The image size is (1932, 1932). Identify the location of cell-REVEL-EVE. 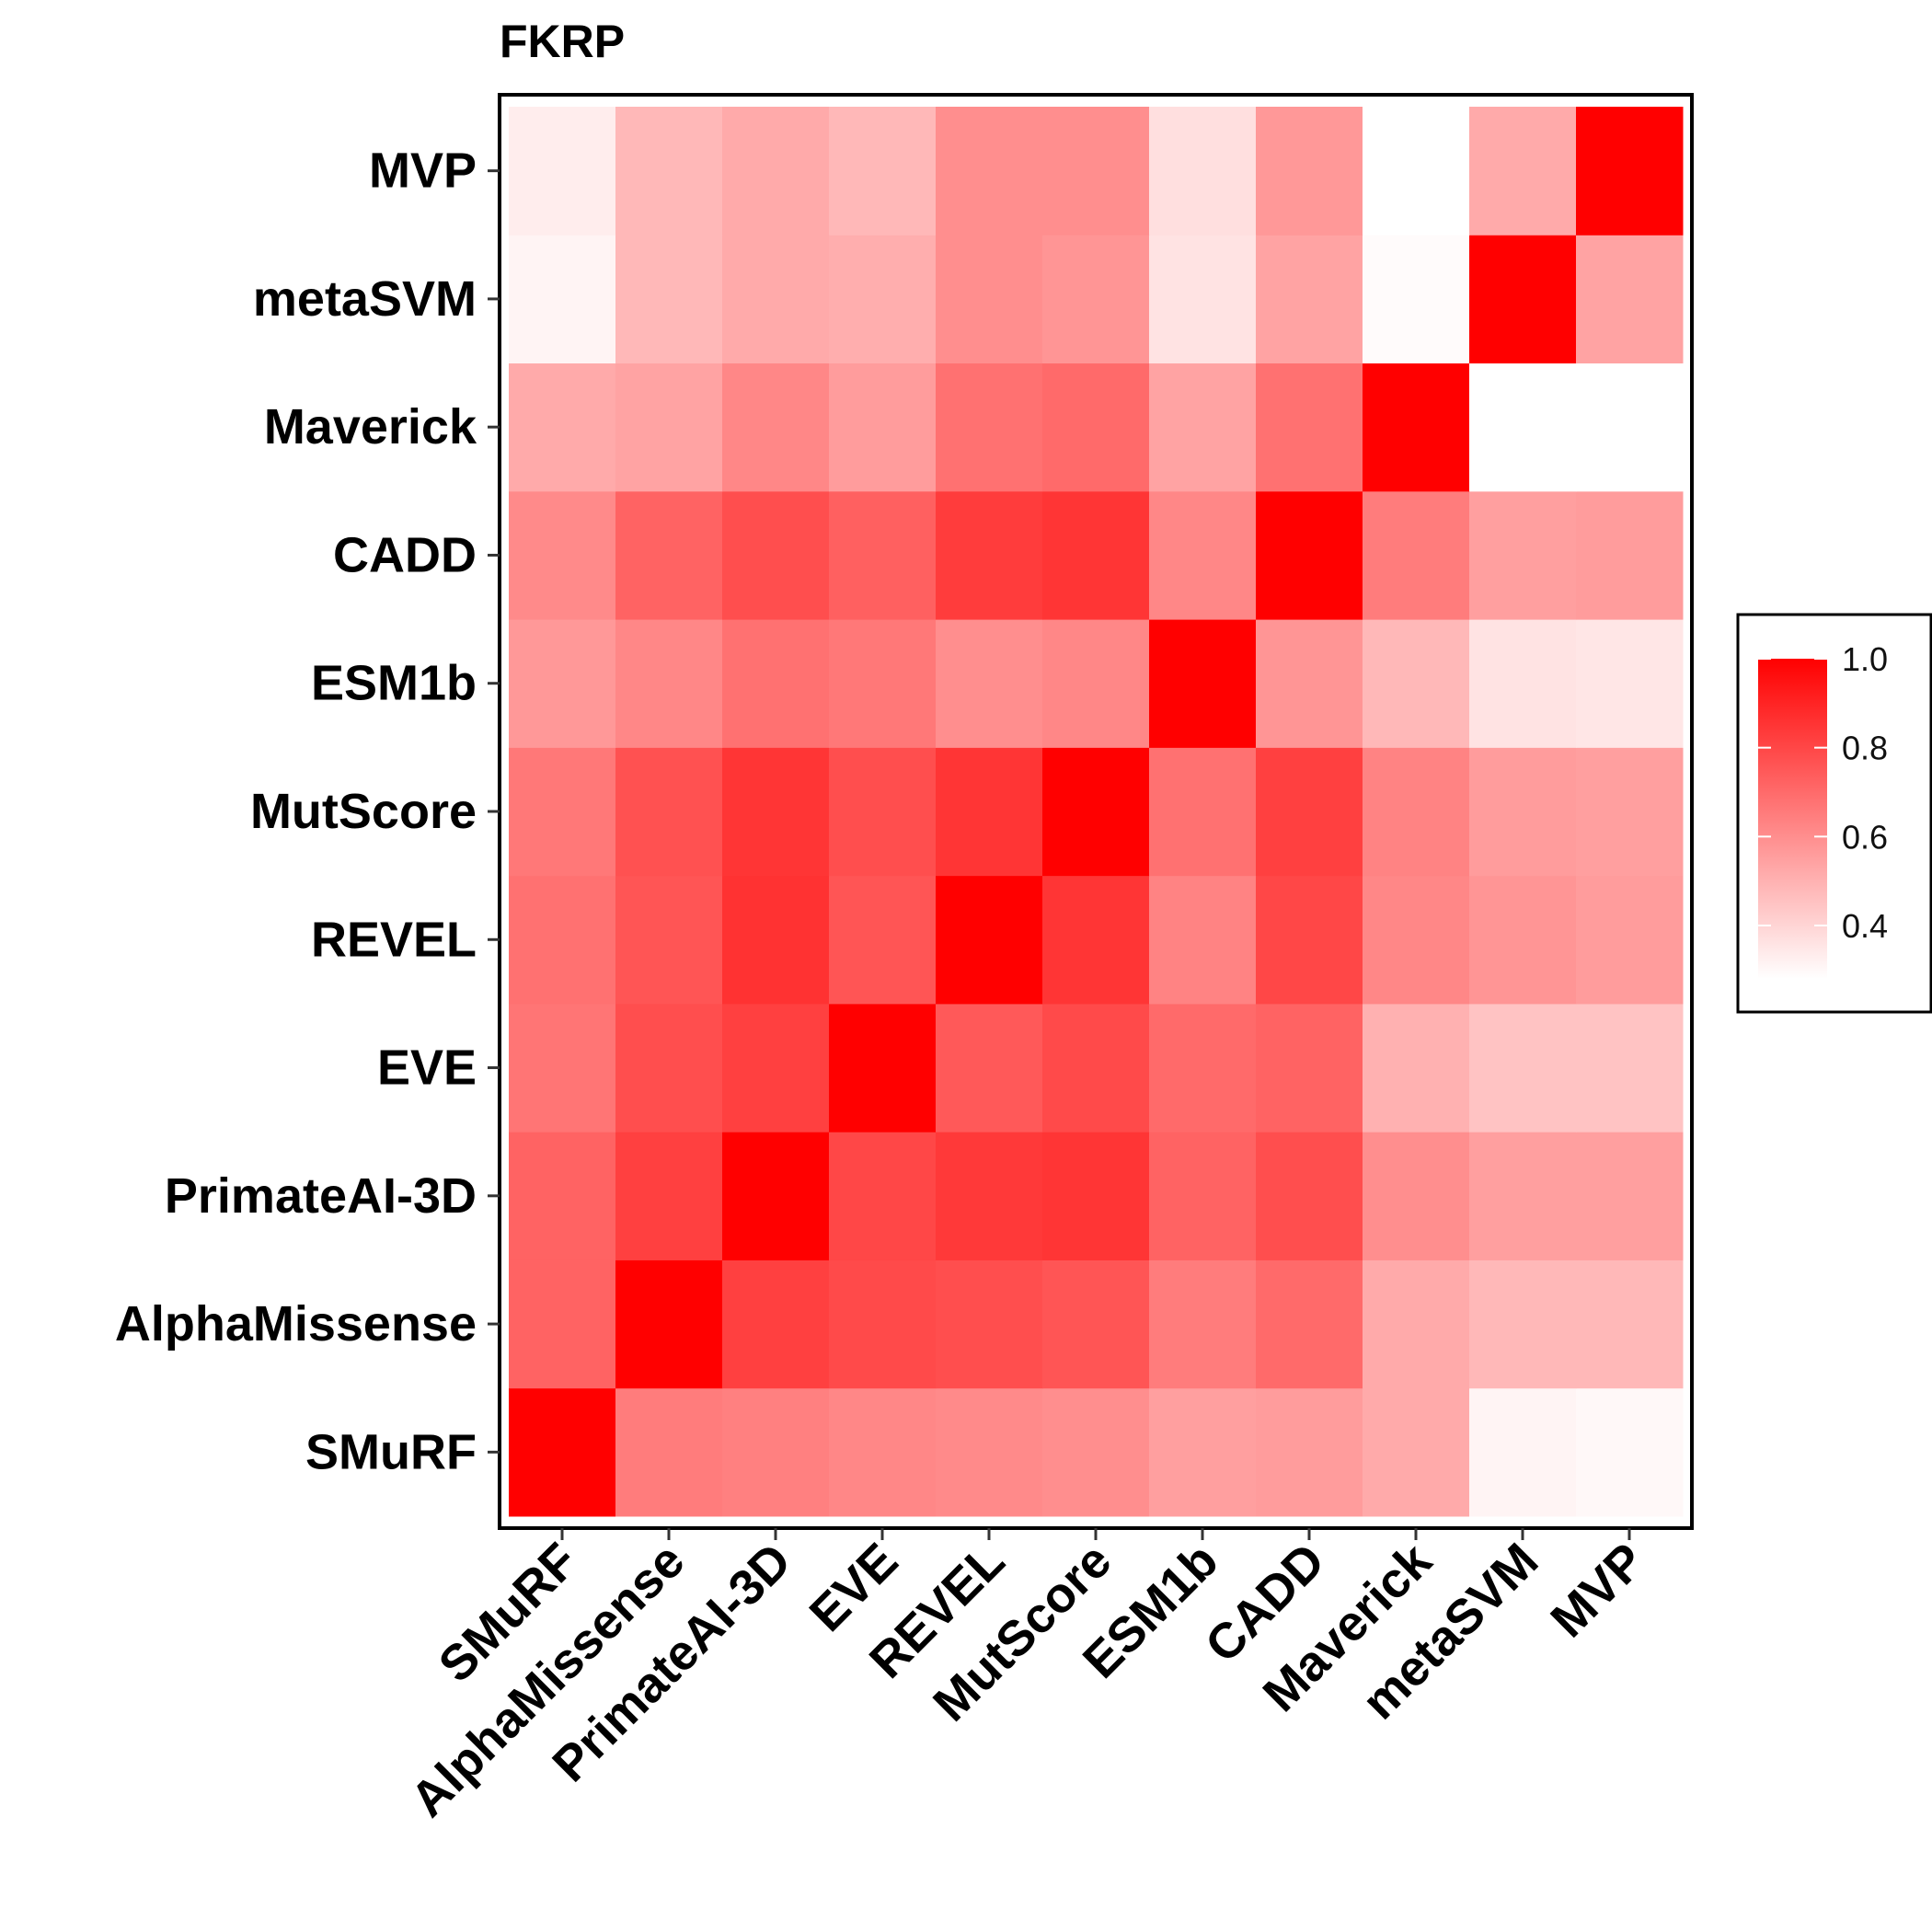
(883, 940).